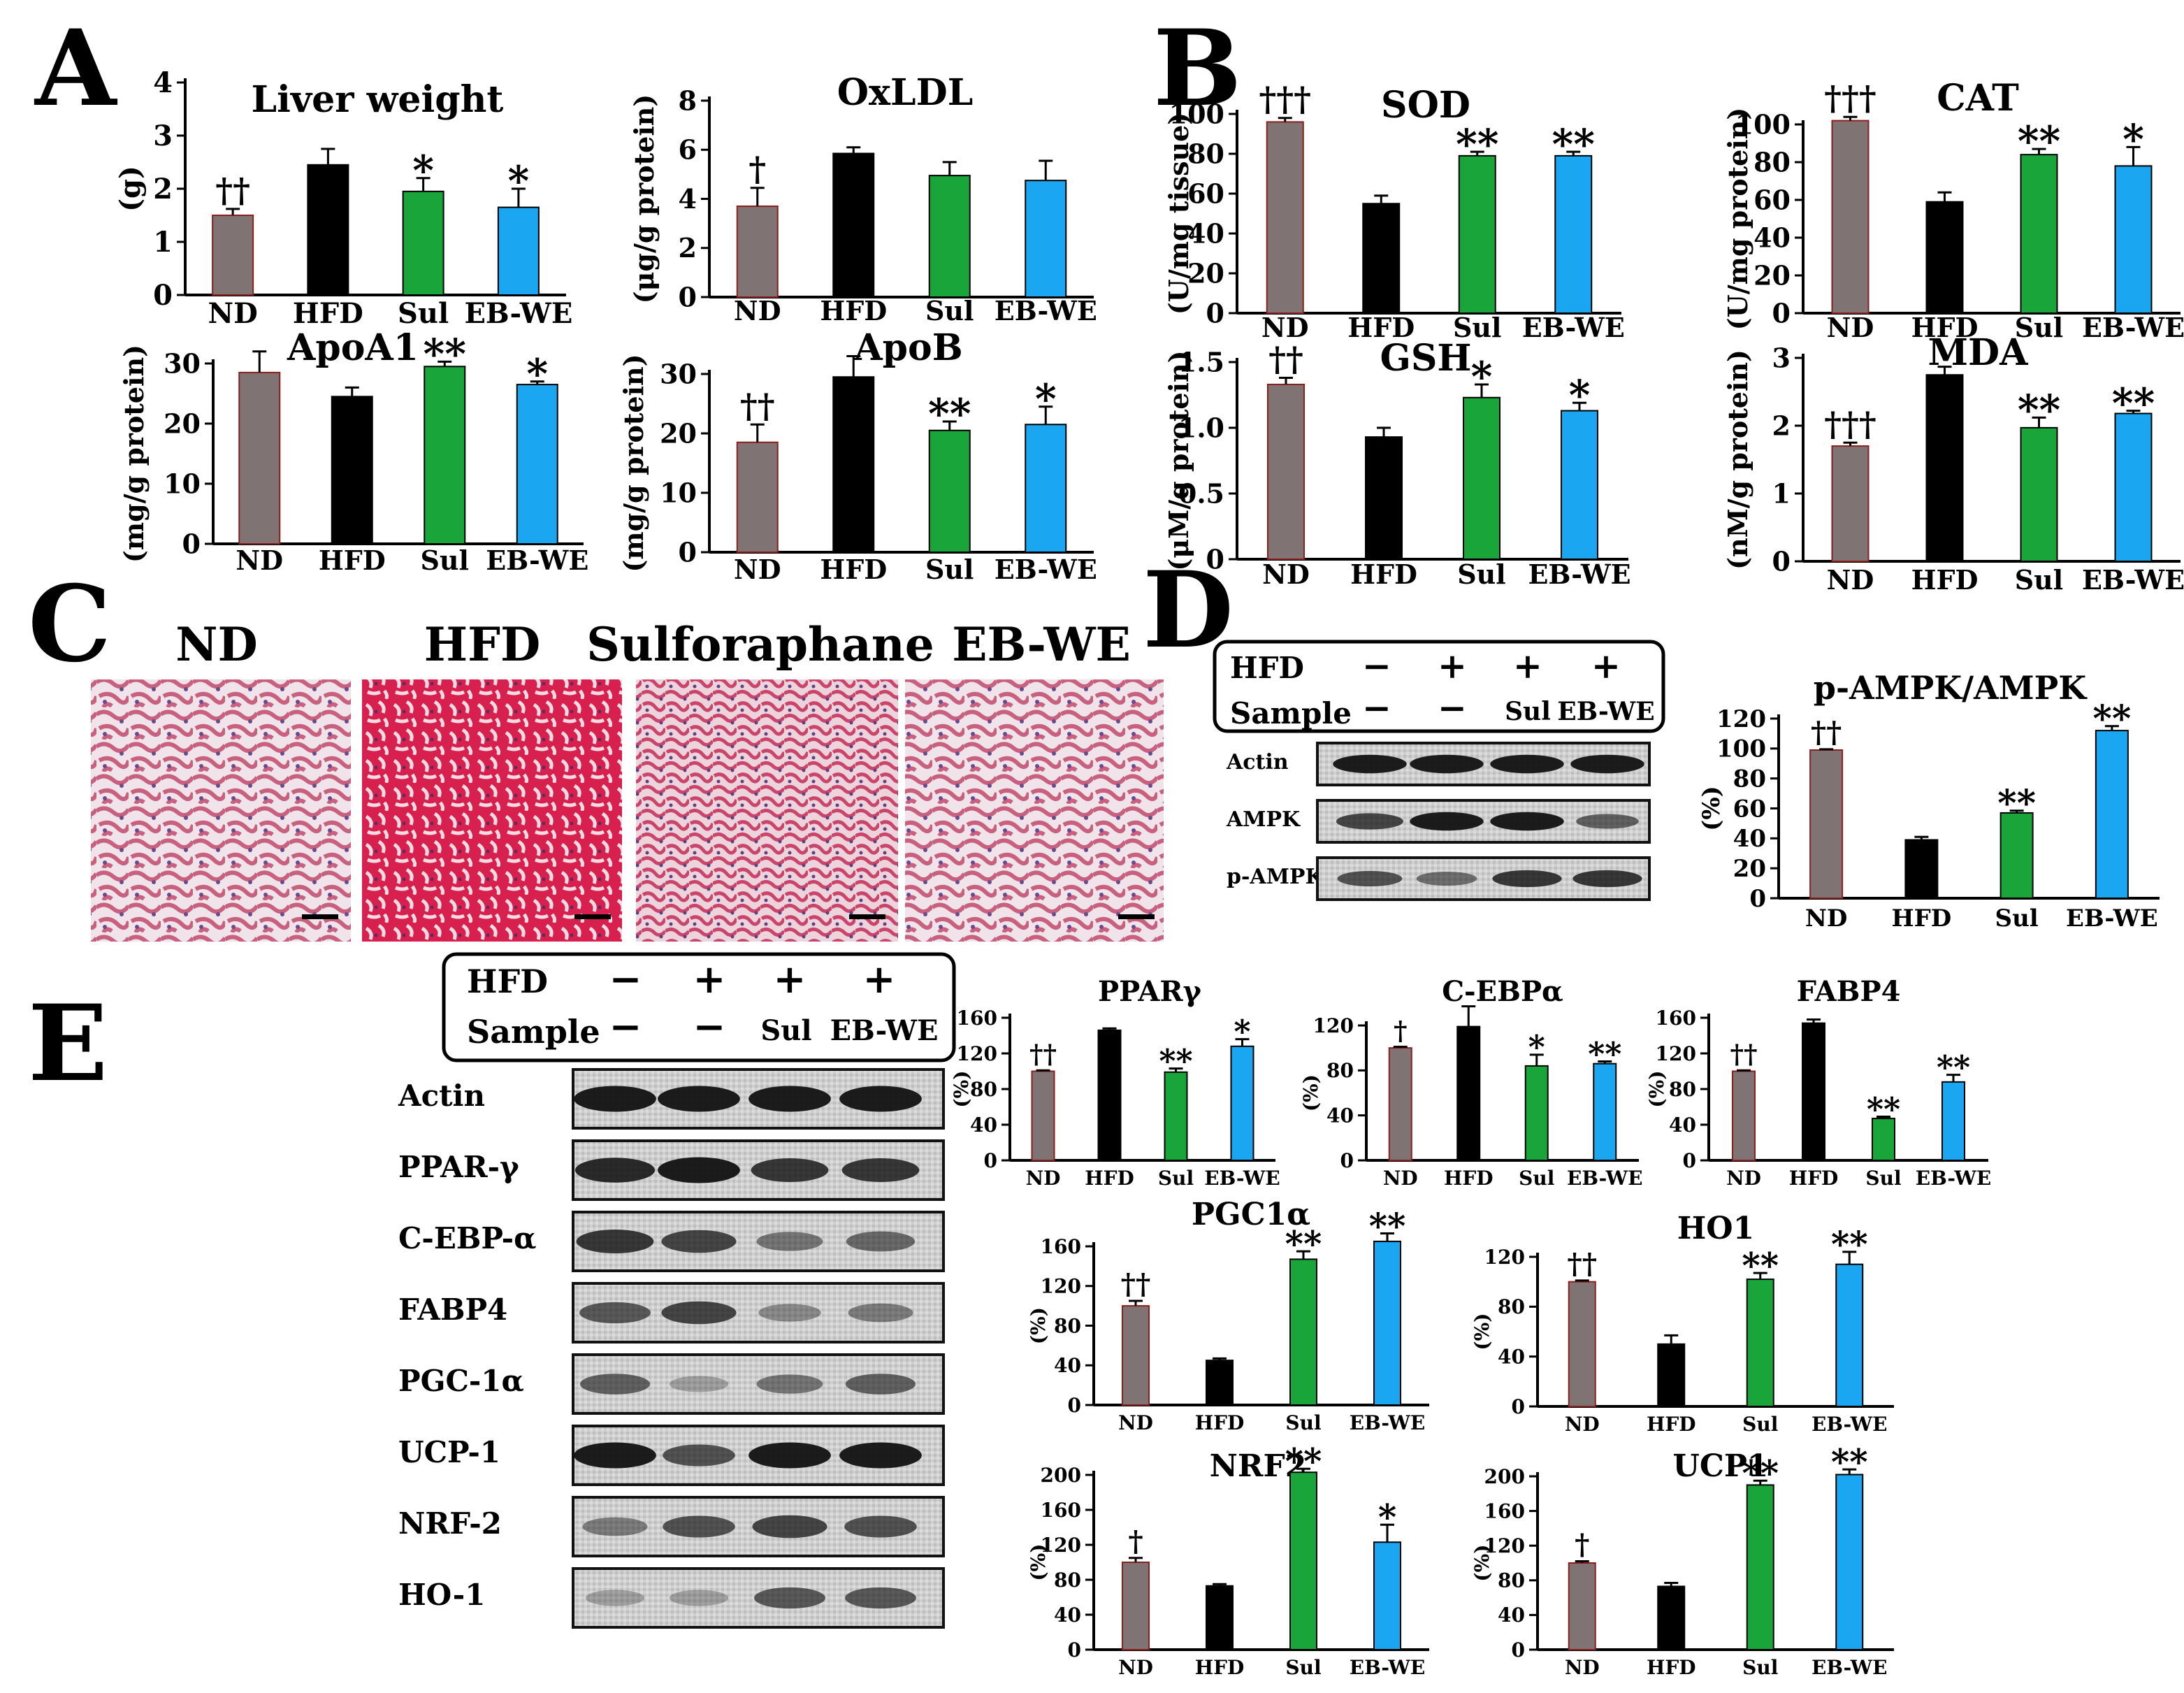 Image resolution: width=2184 pixels, height=1693 pixels. I want to click on chart-title: ApoB, so click(907, 347).